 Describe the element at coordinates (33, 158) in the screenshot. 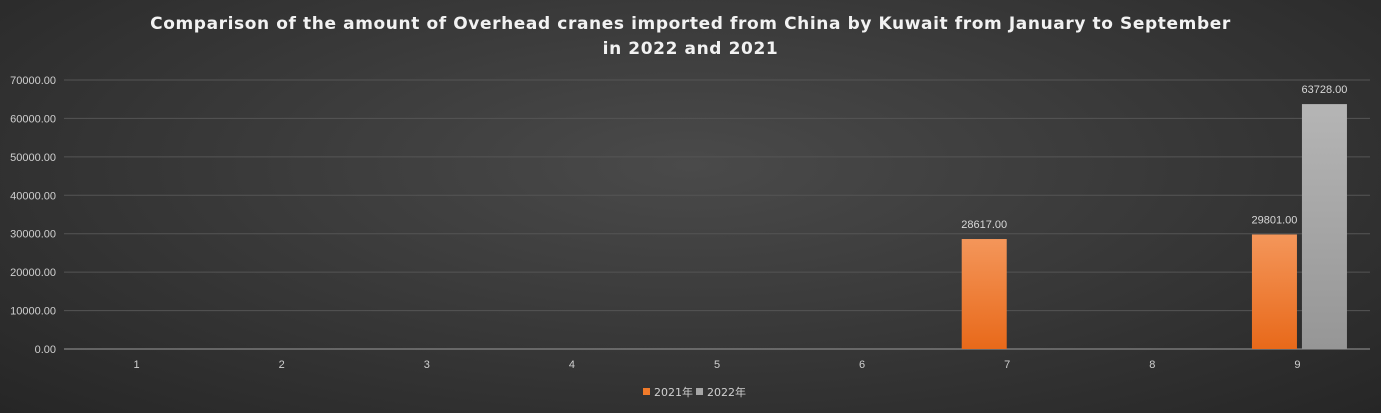

I see `y-tick-label: 50000.00` at that location.